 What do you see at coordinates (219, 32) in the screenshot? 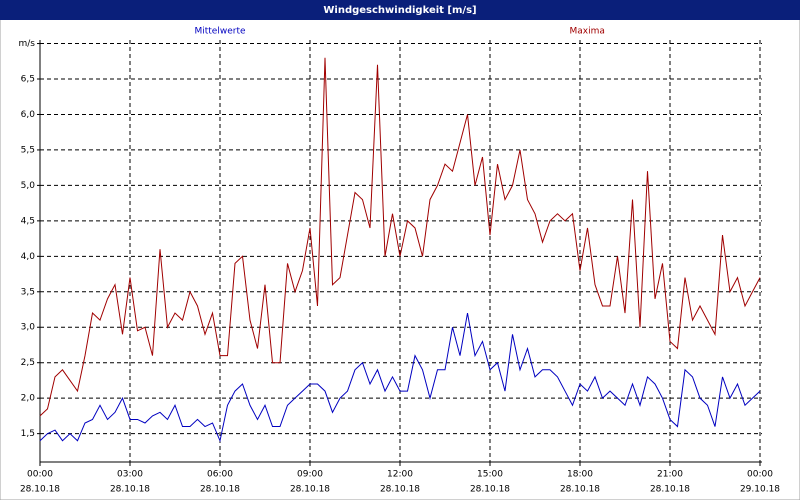
I see `legend-entry: Mittelwerte` at bounding box center [219, 32].